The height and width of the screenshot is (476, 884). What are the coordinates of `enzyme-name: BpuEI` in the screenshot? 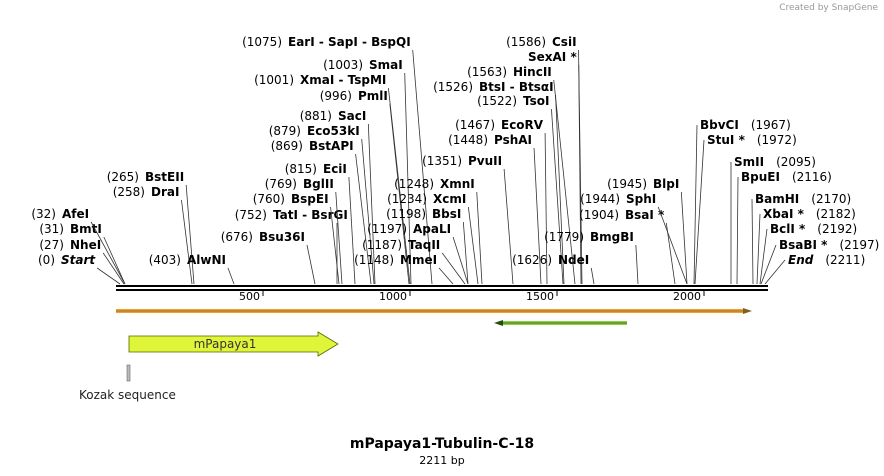 It's located at (760, 177).